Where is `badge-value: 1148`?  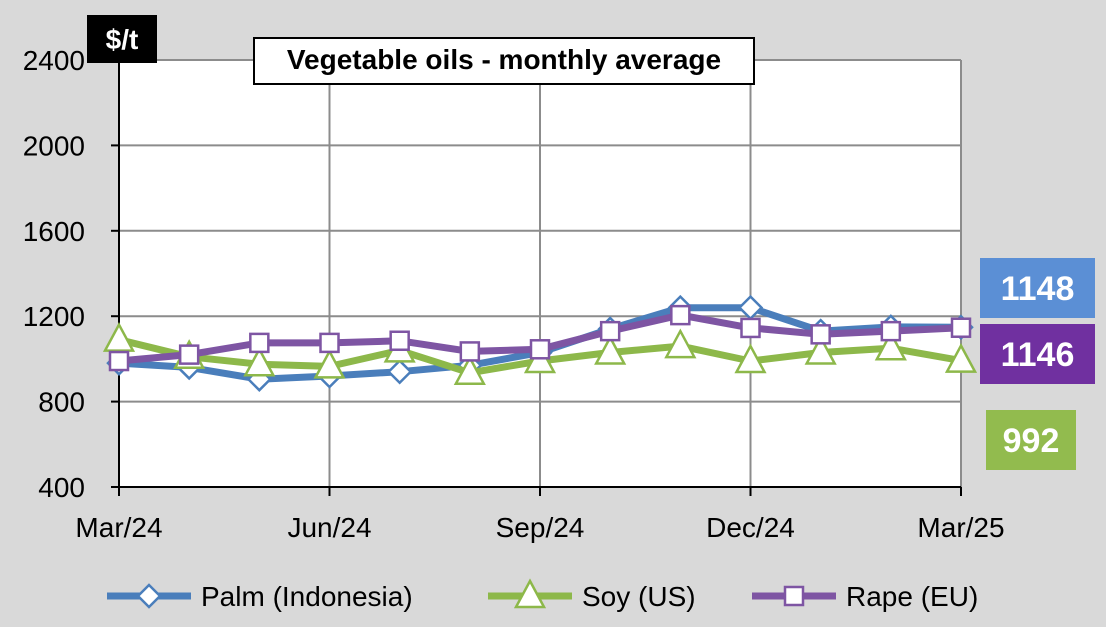 badge-value: 1148 is located at coordinates (1038, 289).